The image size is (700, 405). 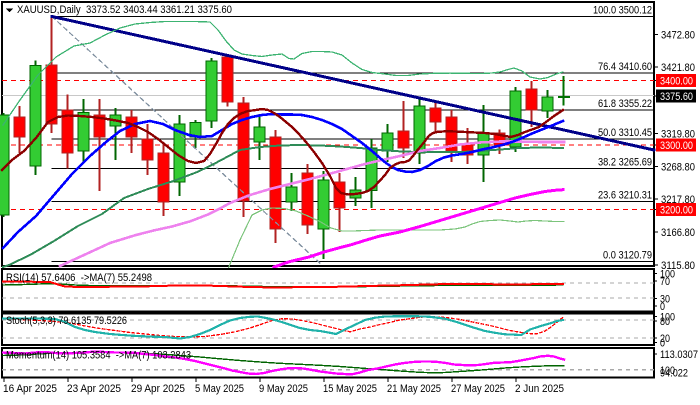 What do you see at coordinates (625, 163) in the screenshot?
I see `svg-text: 38.2 3265.69` at bounding box center [625, 163].